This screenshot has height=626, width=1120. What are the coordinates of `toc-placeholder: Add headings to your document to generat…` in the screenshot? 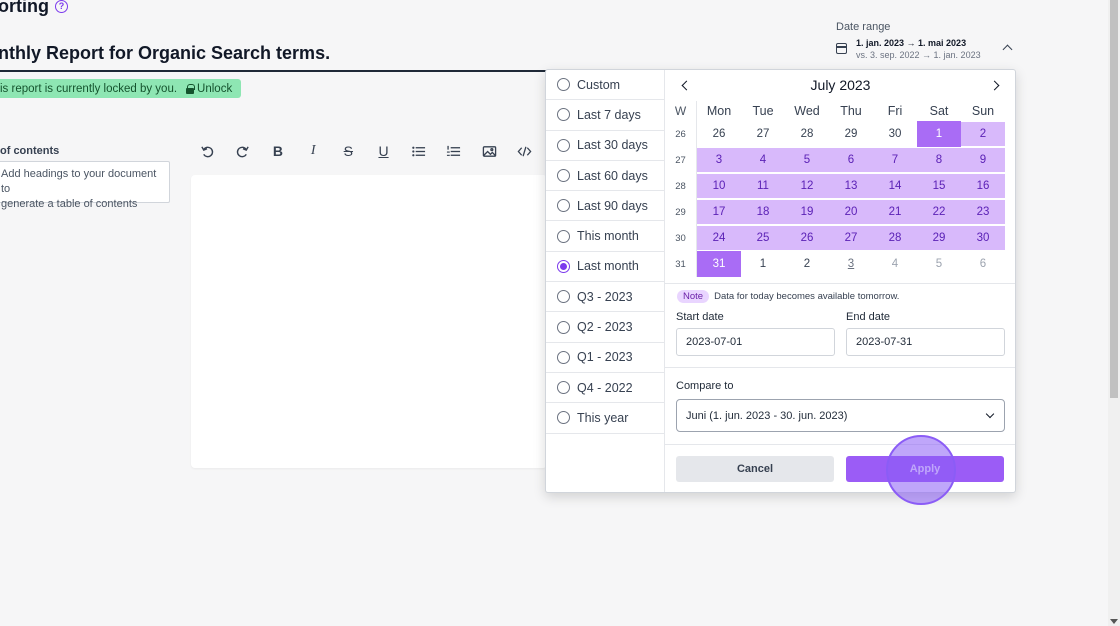 It's located at (85, 185).